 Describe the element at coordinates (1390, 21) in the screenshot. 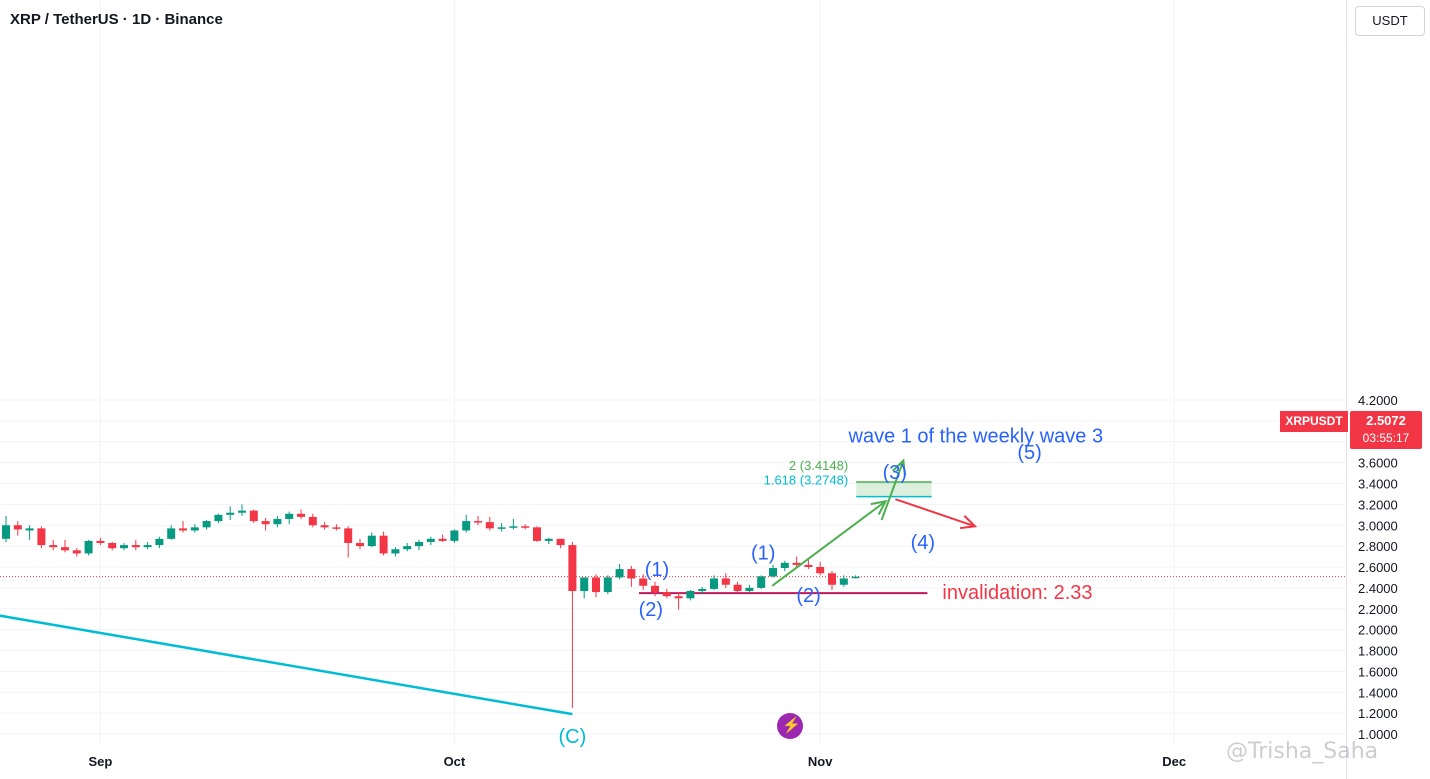

I see `currency-button: USDT` at that location.